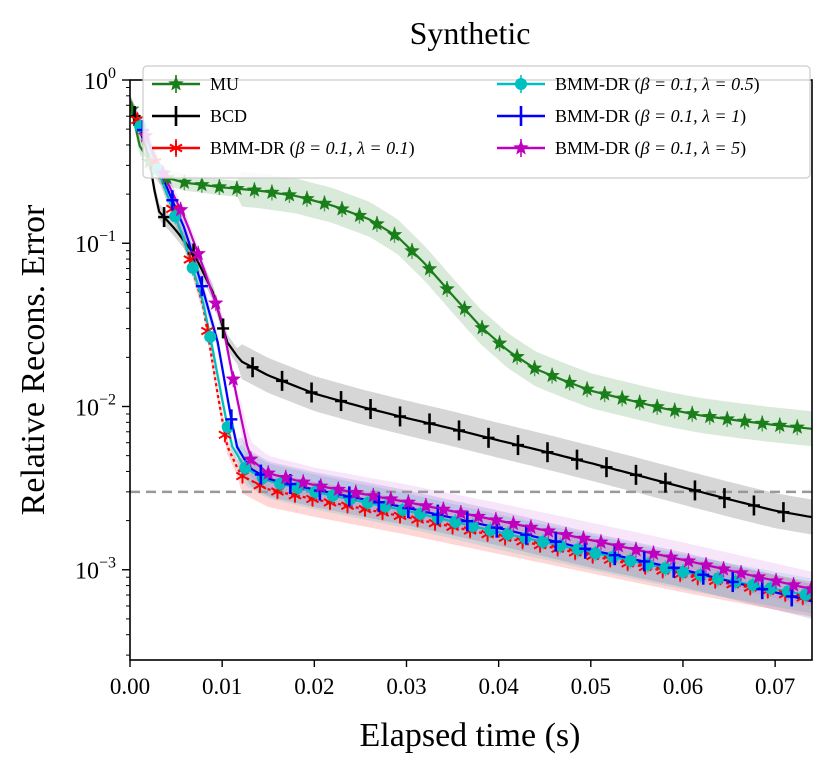 The height and width of the screenshot is (766, 830). Describe the element at coordinates (95, 406) in the screenshot. I see `y-tick-label-2: 10⁻²` at that location.